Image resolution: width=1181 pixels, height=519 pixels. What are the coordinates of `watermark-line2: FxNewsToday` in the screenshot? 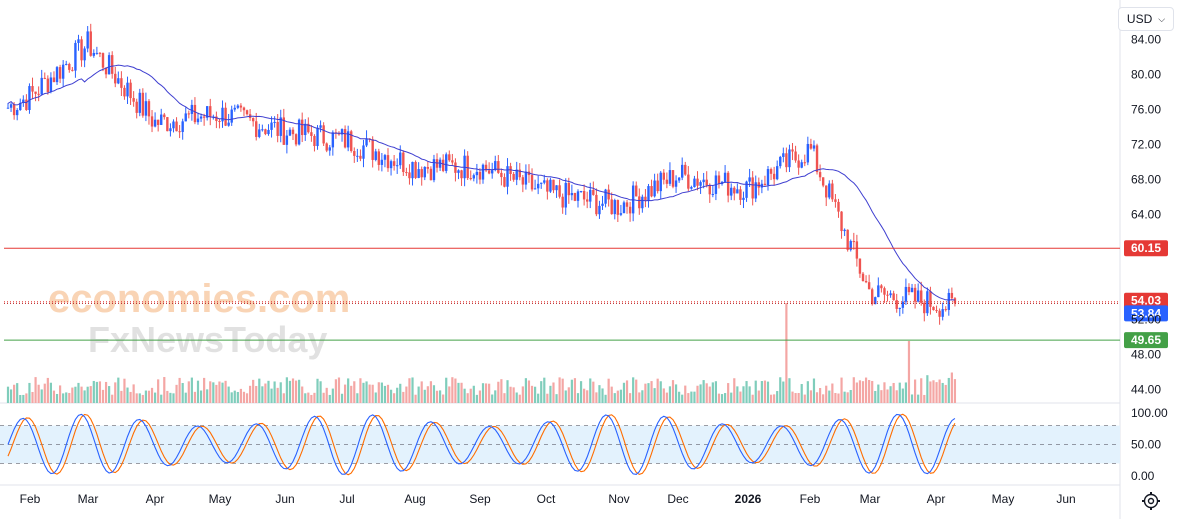 It's located at (207, 339).